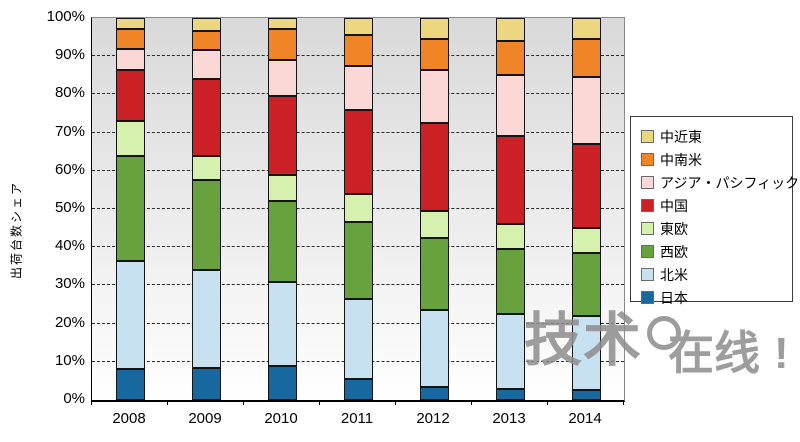  I want to click on x-tick-label: 2010, so click(281, 418).